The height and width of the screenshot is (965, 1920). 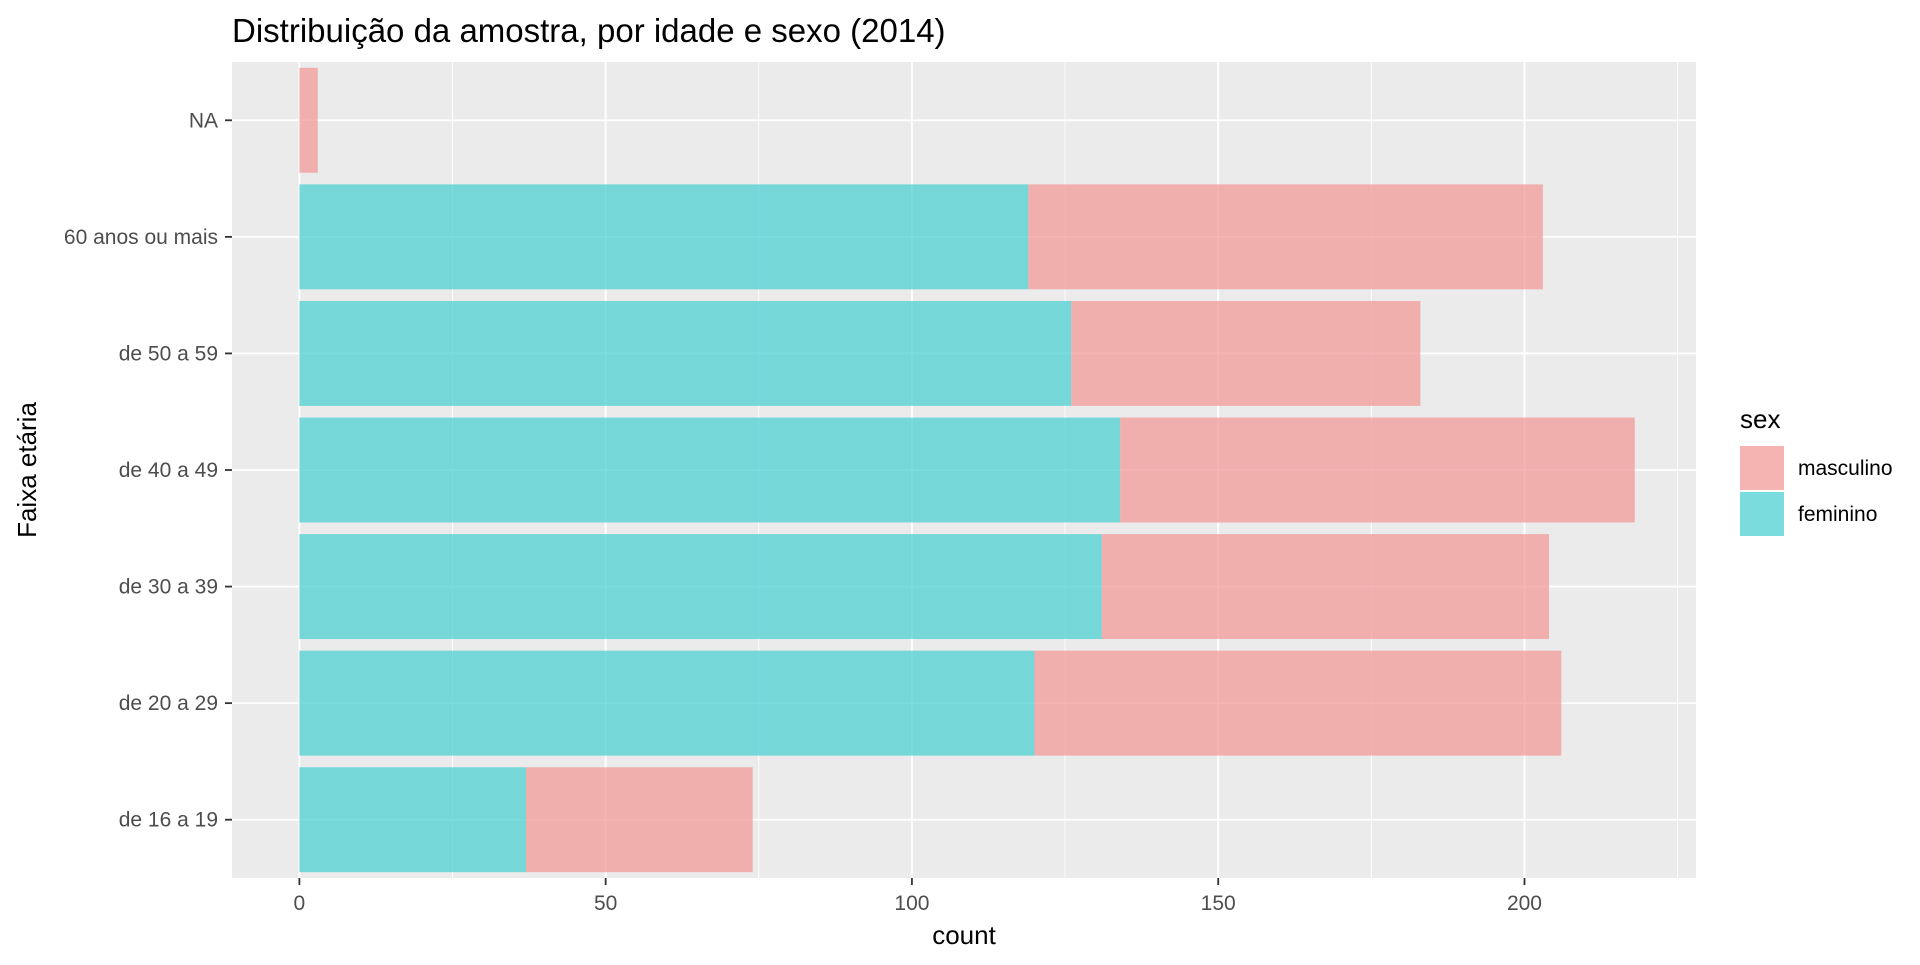 What do you see at coordinates (27, 470) in the screenshot?
I see `y-axis-title: Faixa etária` at bounding box center [27, 470].